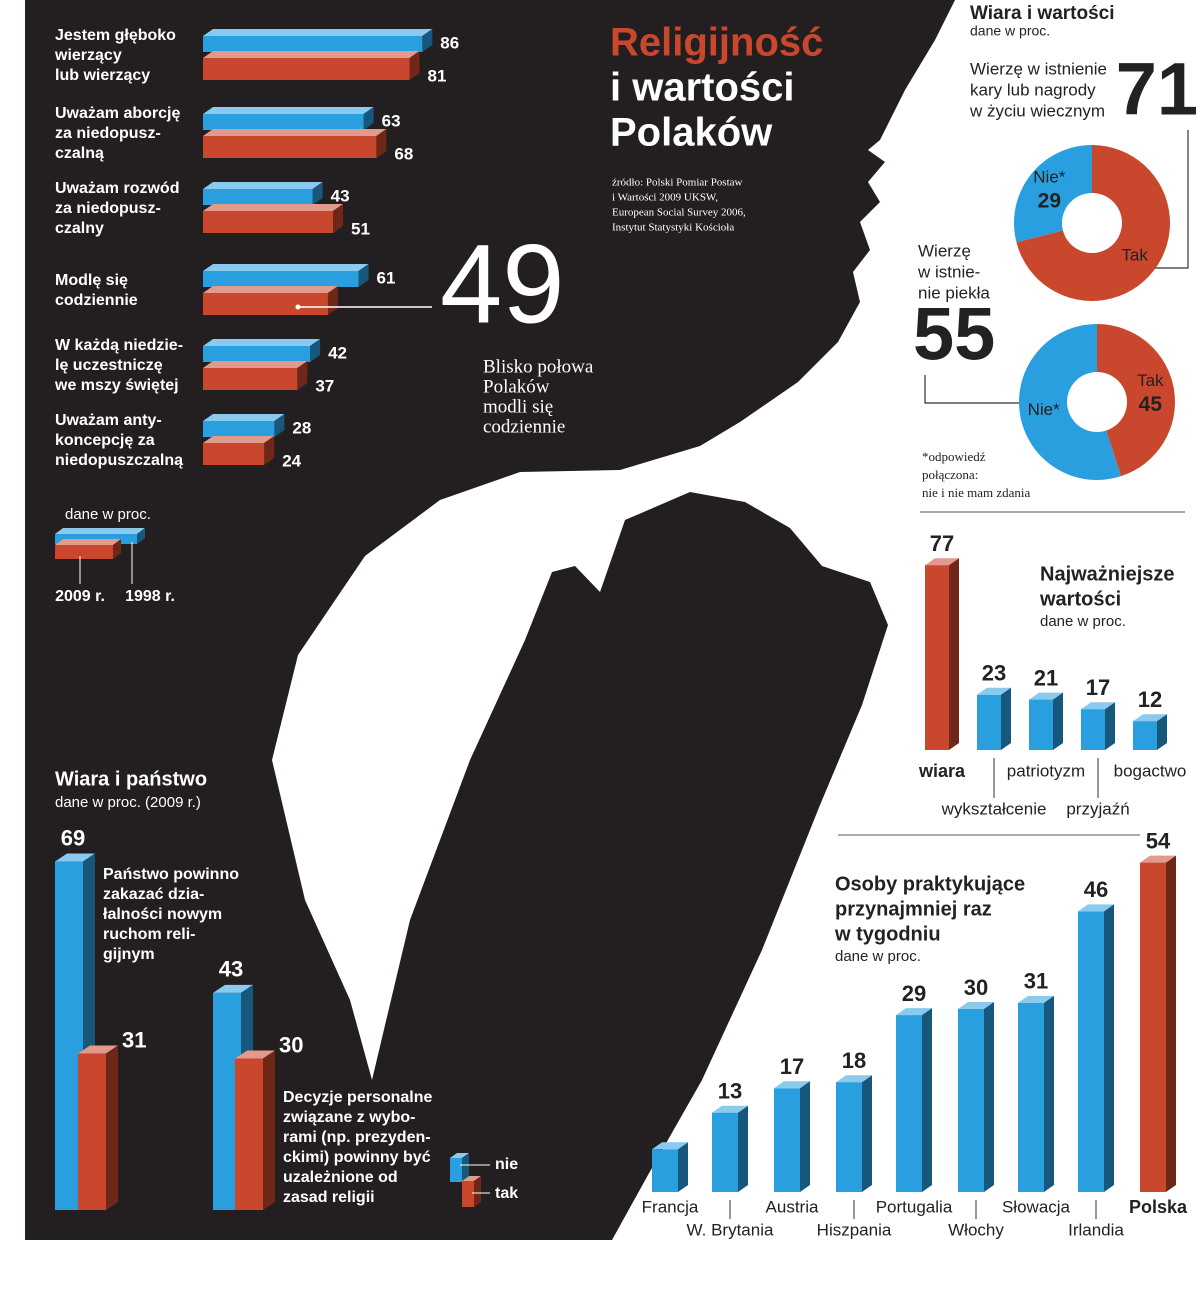 The height and width of the screenshot is (1306, 1200). I want to click on category-label: Decyzje personalne, so click(358, 1097).